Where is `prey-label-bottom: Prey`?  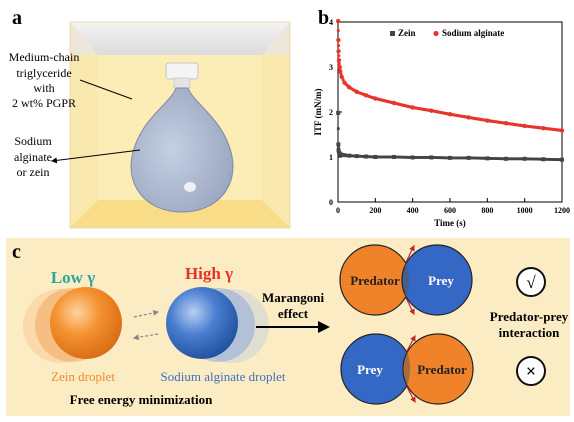 prey-label-bottom: Prey is located at coordinates (370, 369).